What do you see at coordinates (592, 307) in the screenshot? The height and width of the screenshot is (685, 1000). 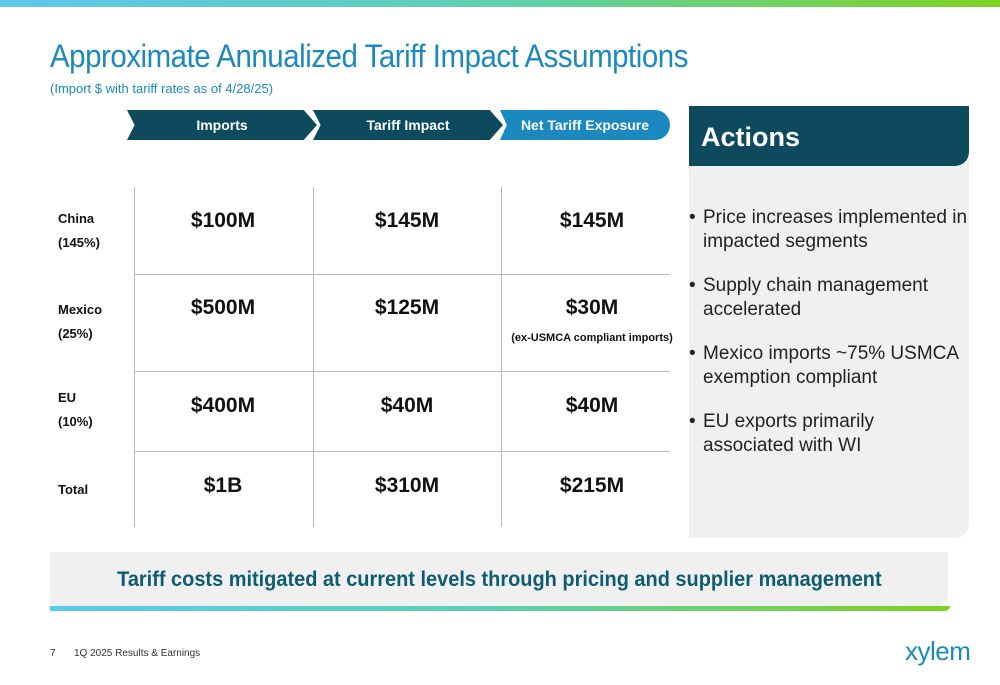 I see `cell-mexico-net-exposure: $30M` at bounding box center [592, 307].